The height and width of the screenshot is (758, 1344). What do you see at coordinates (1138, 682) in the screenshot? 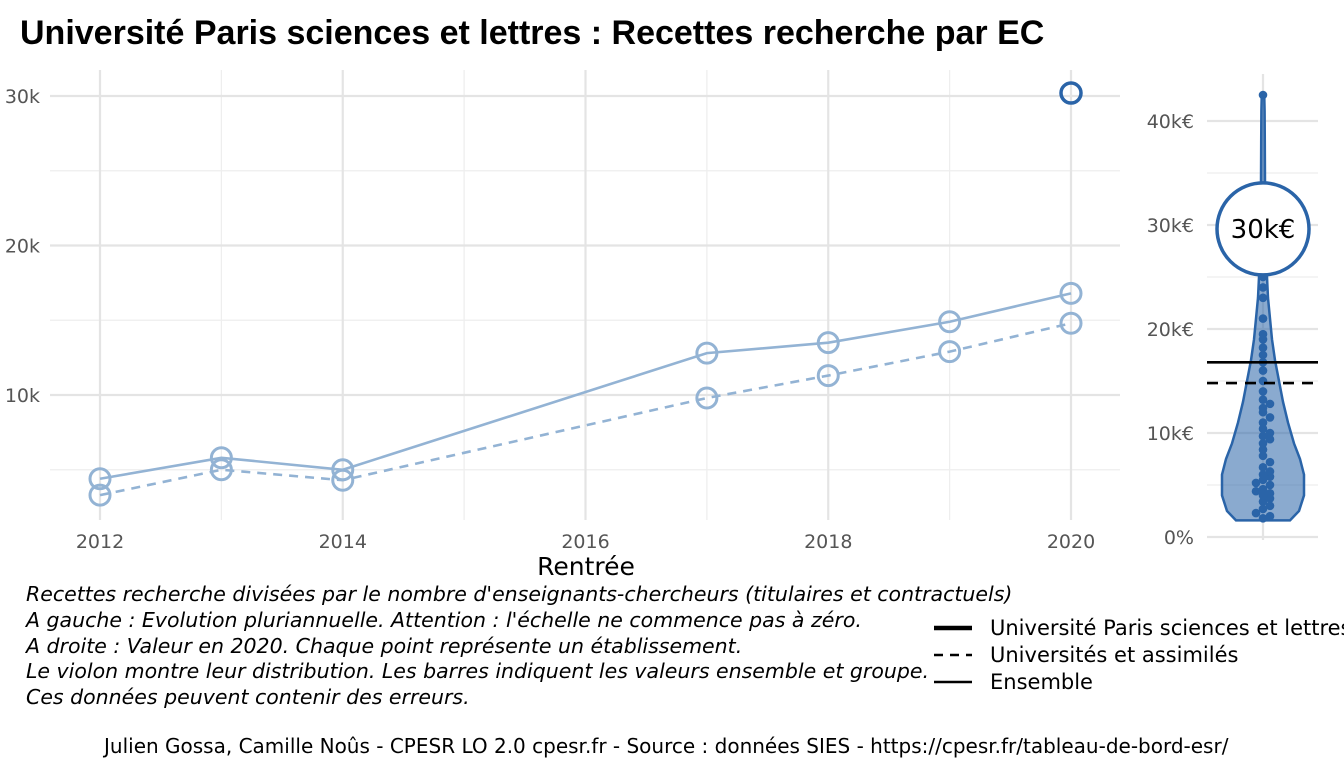
I see `legend-item: Ensemble` at bounding box center [1138, 682].